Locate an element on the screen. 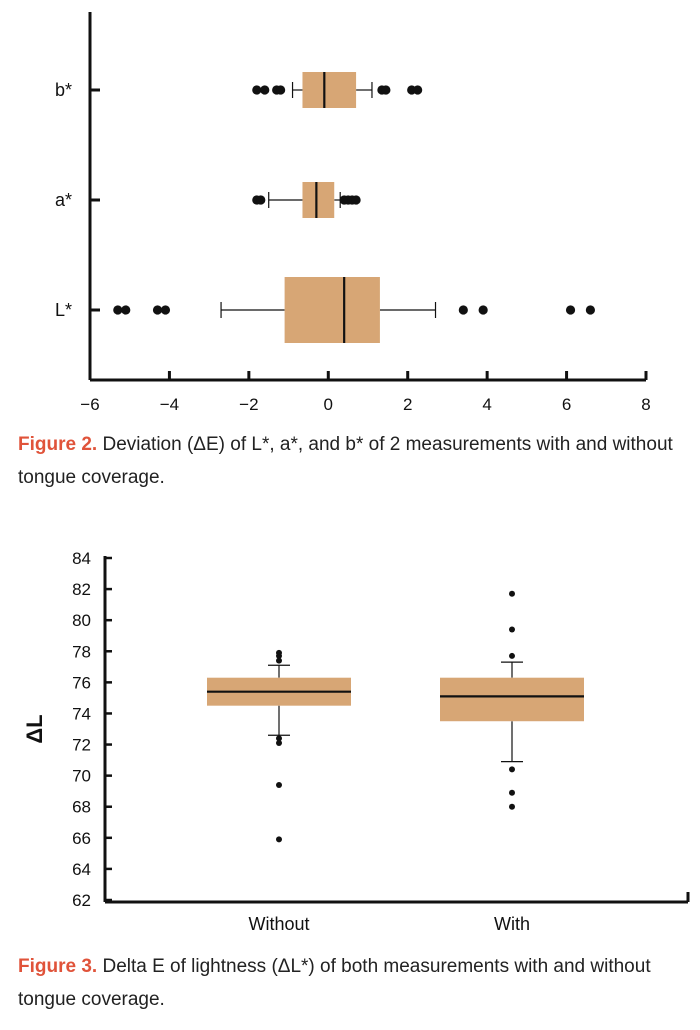  x-tick-label: −4 is located at coordinates (169, 404).